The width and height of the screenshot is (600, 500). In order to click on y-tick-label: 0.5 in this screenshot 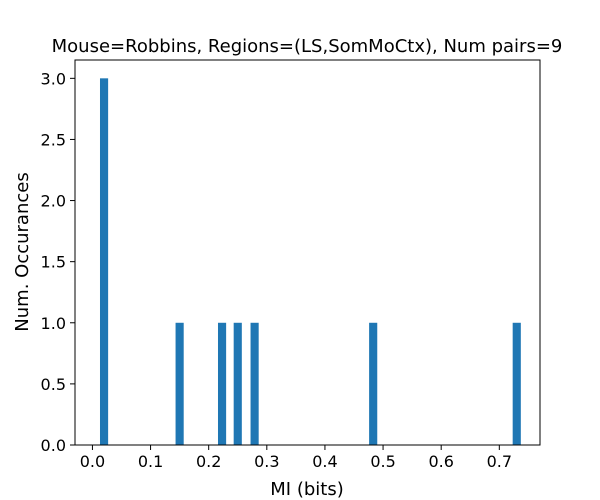, I will do `click(53, 384)`.